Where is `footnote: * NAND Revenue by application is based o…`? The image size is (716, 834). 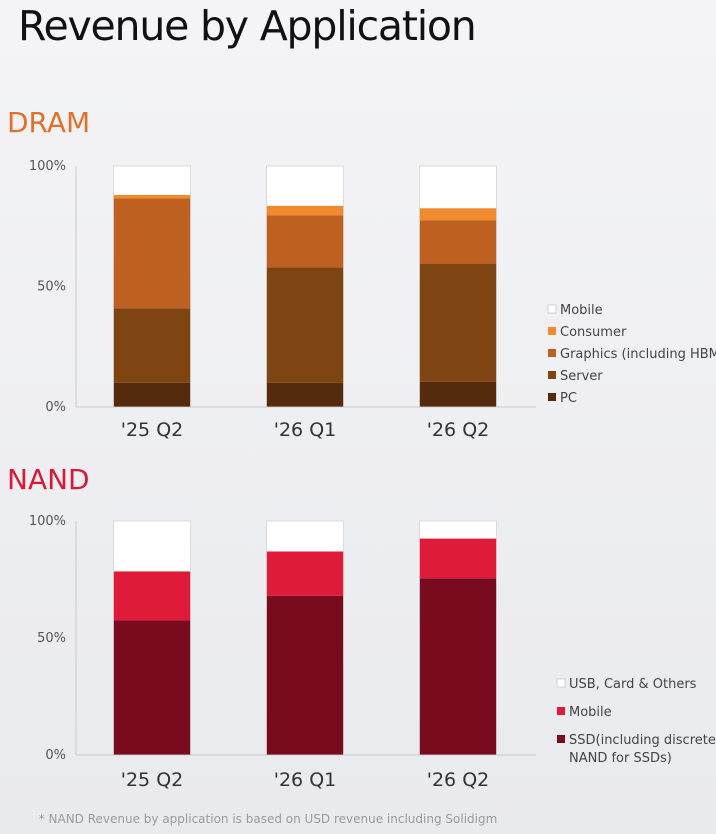 footnote: * NAND Revenue by application is based o… is located at coordinates (268, 819).